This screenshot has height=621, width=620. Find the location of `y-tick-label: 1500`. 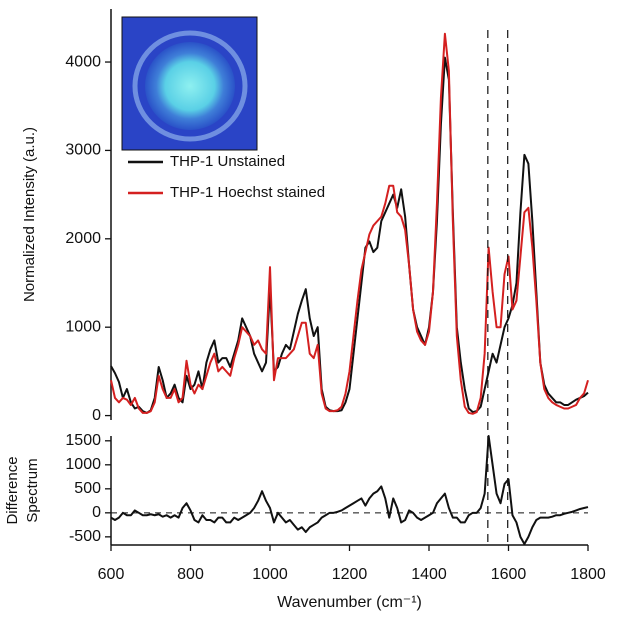

y-tick-label: 1500 is located at coordinates (83, 440).